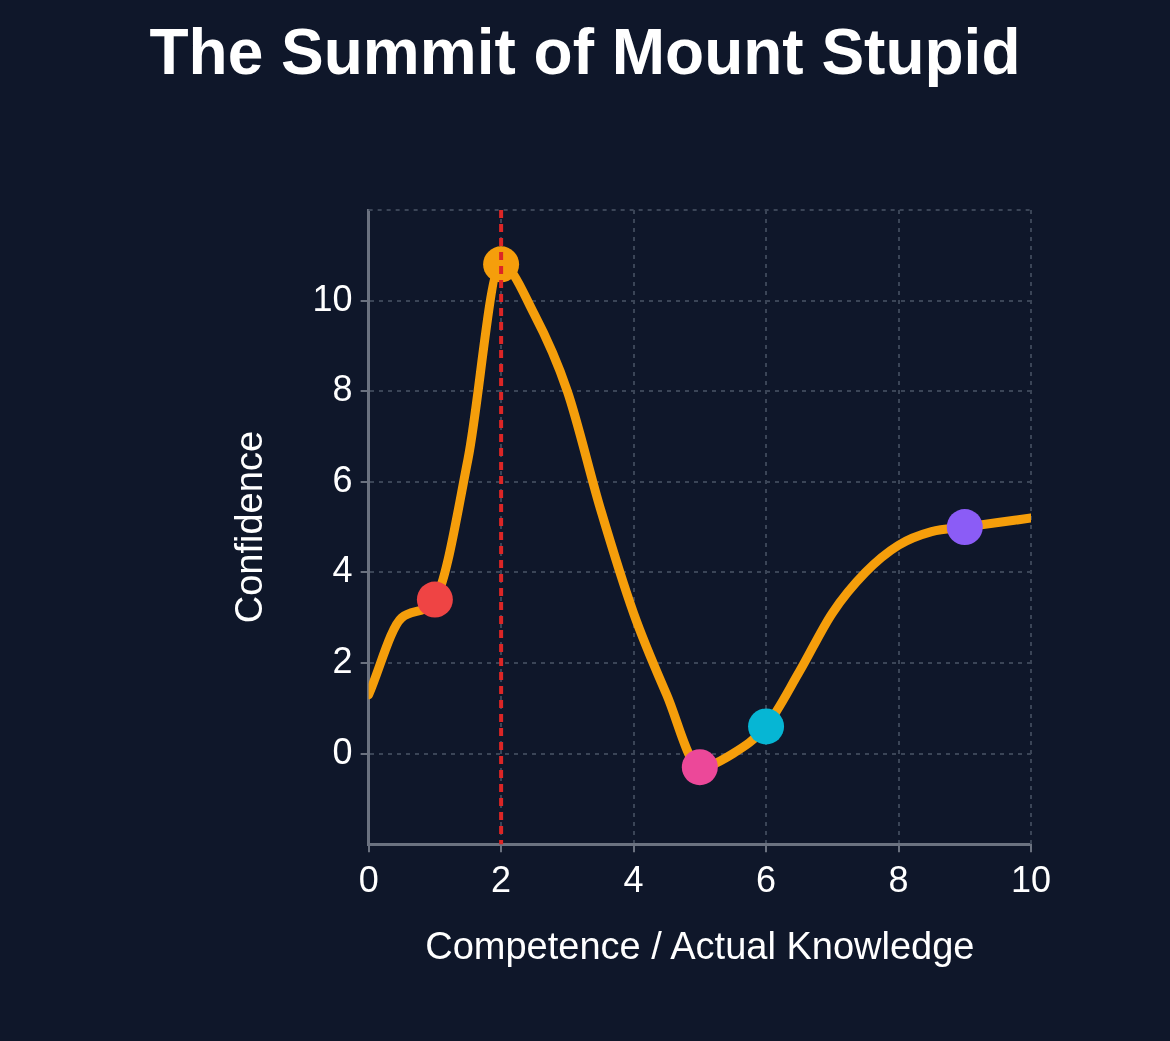  I want to click on chart-title: The Summit of Mount Stupid, so click(585, 51).